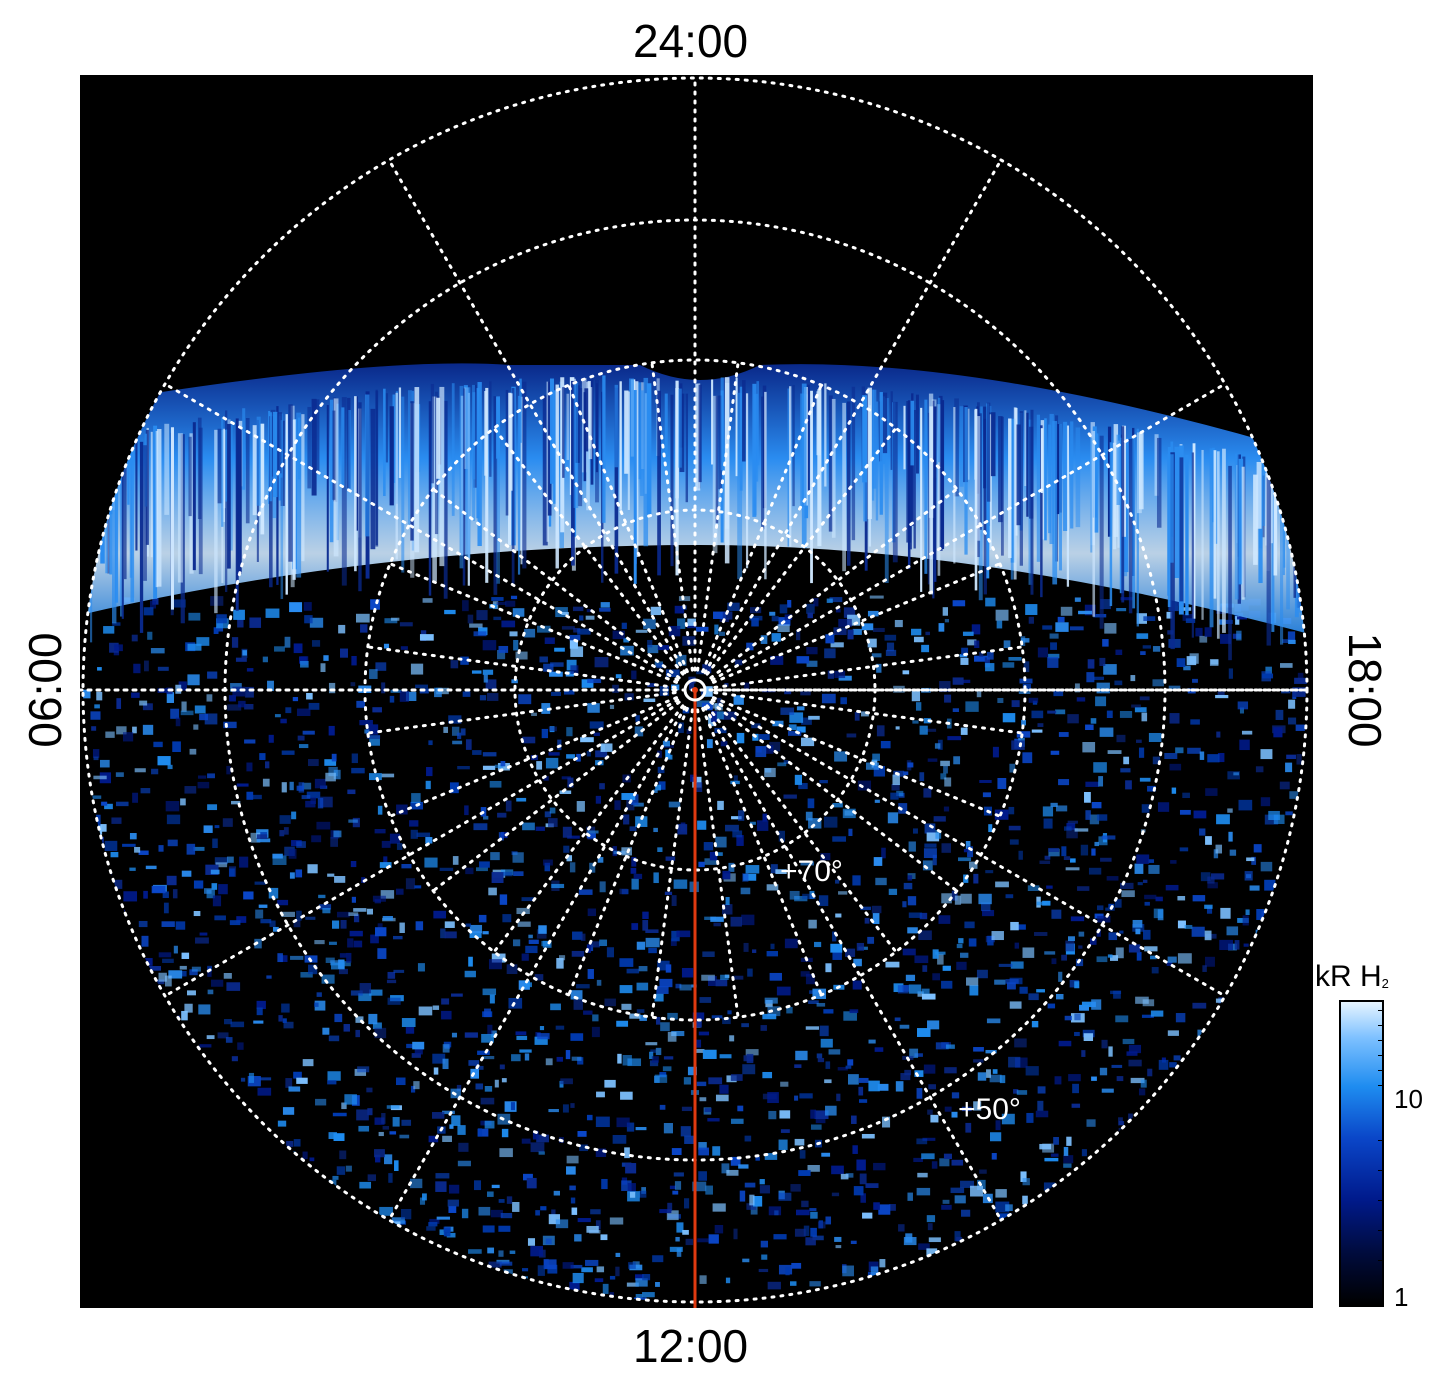 The image size is (1447, 1384). What do you see at coordinates (1385, 983) in the screenshot?
I see `colorbar-title-subscript: 2` at bounding box center [1385, 983].